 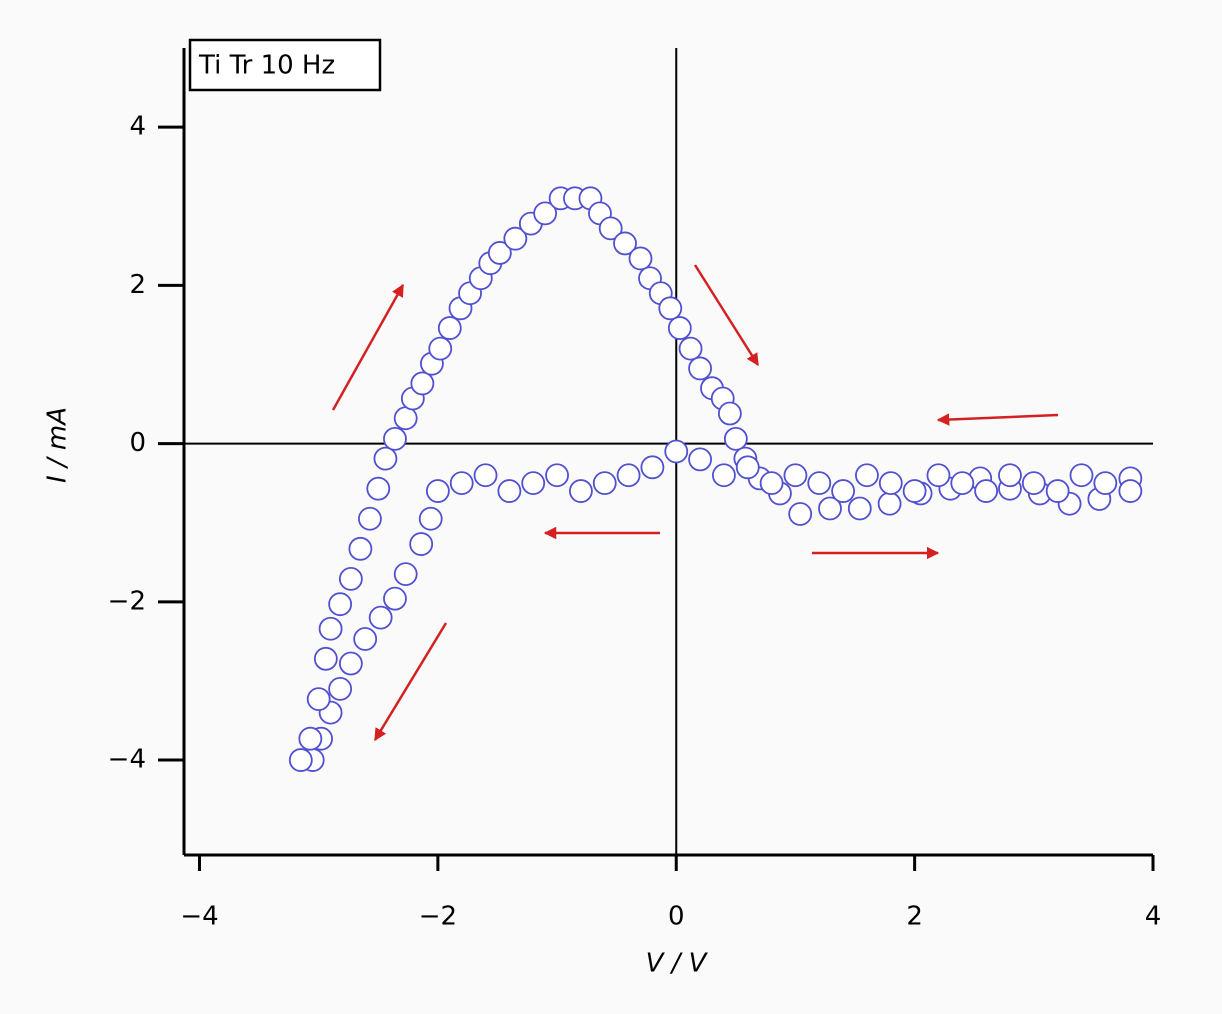 What do you see at coordinates (266, 66) in the screenshot?
I see `annotation: Ti Tr 10 Hz` at bounding box center [266, 66].